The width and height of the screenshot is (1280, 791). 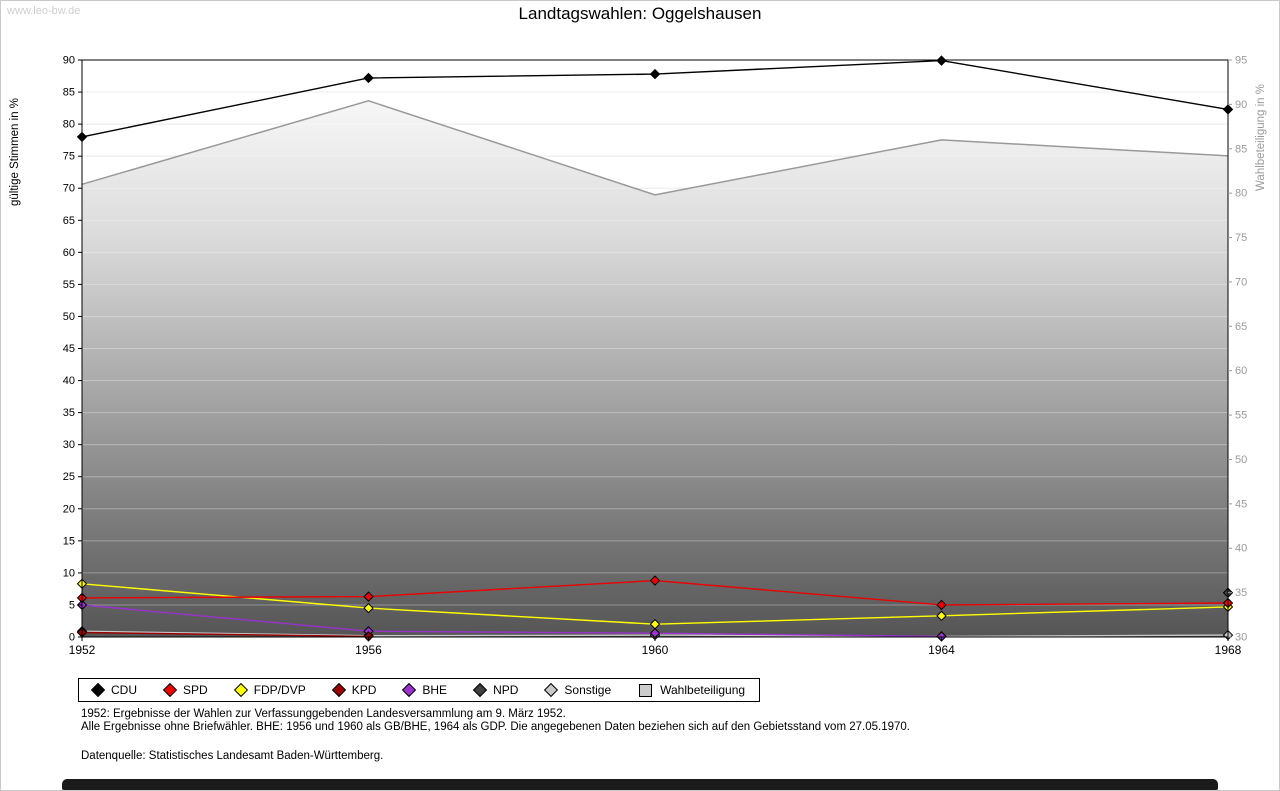 I want to click on legend-label: Sonstige, so click(x=588, y=690).